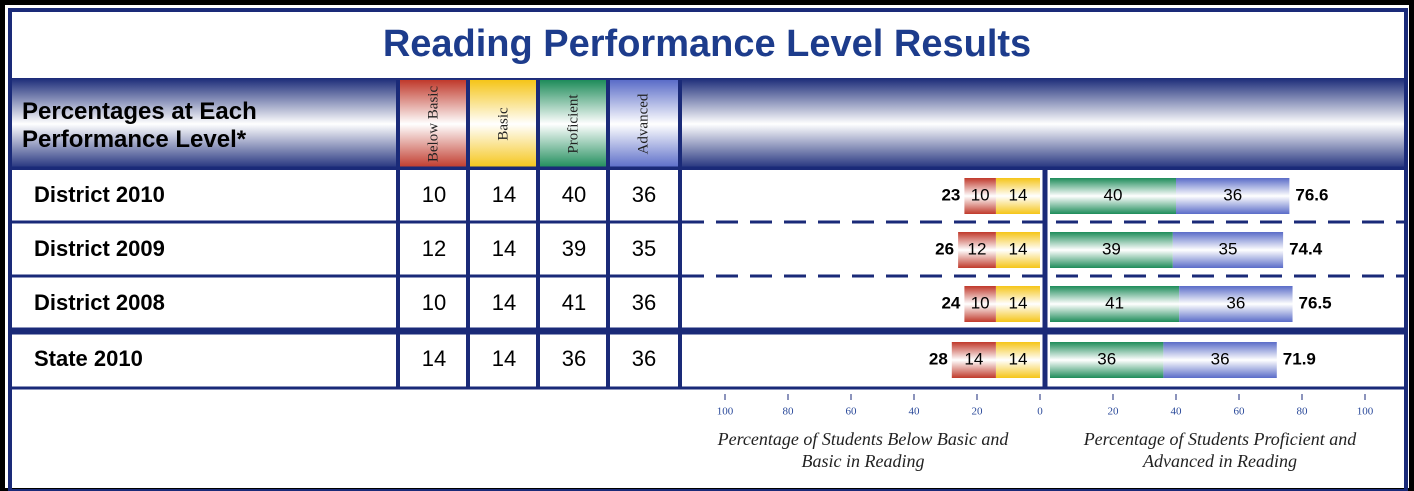 The width and height of the screenshot is (1414, 491). Describe the element at coordinates (1306, 248) in the screenshot. I see `right-total: 74.4` at that location.